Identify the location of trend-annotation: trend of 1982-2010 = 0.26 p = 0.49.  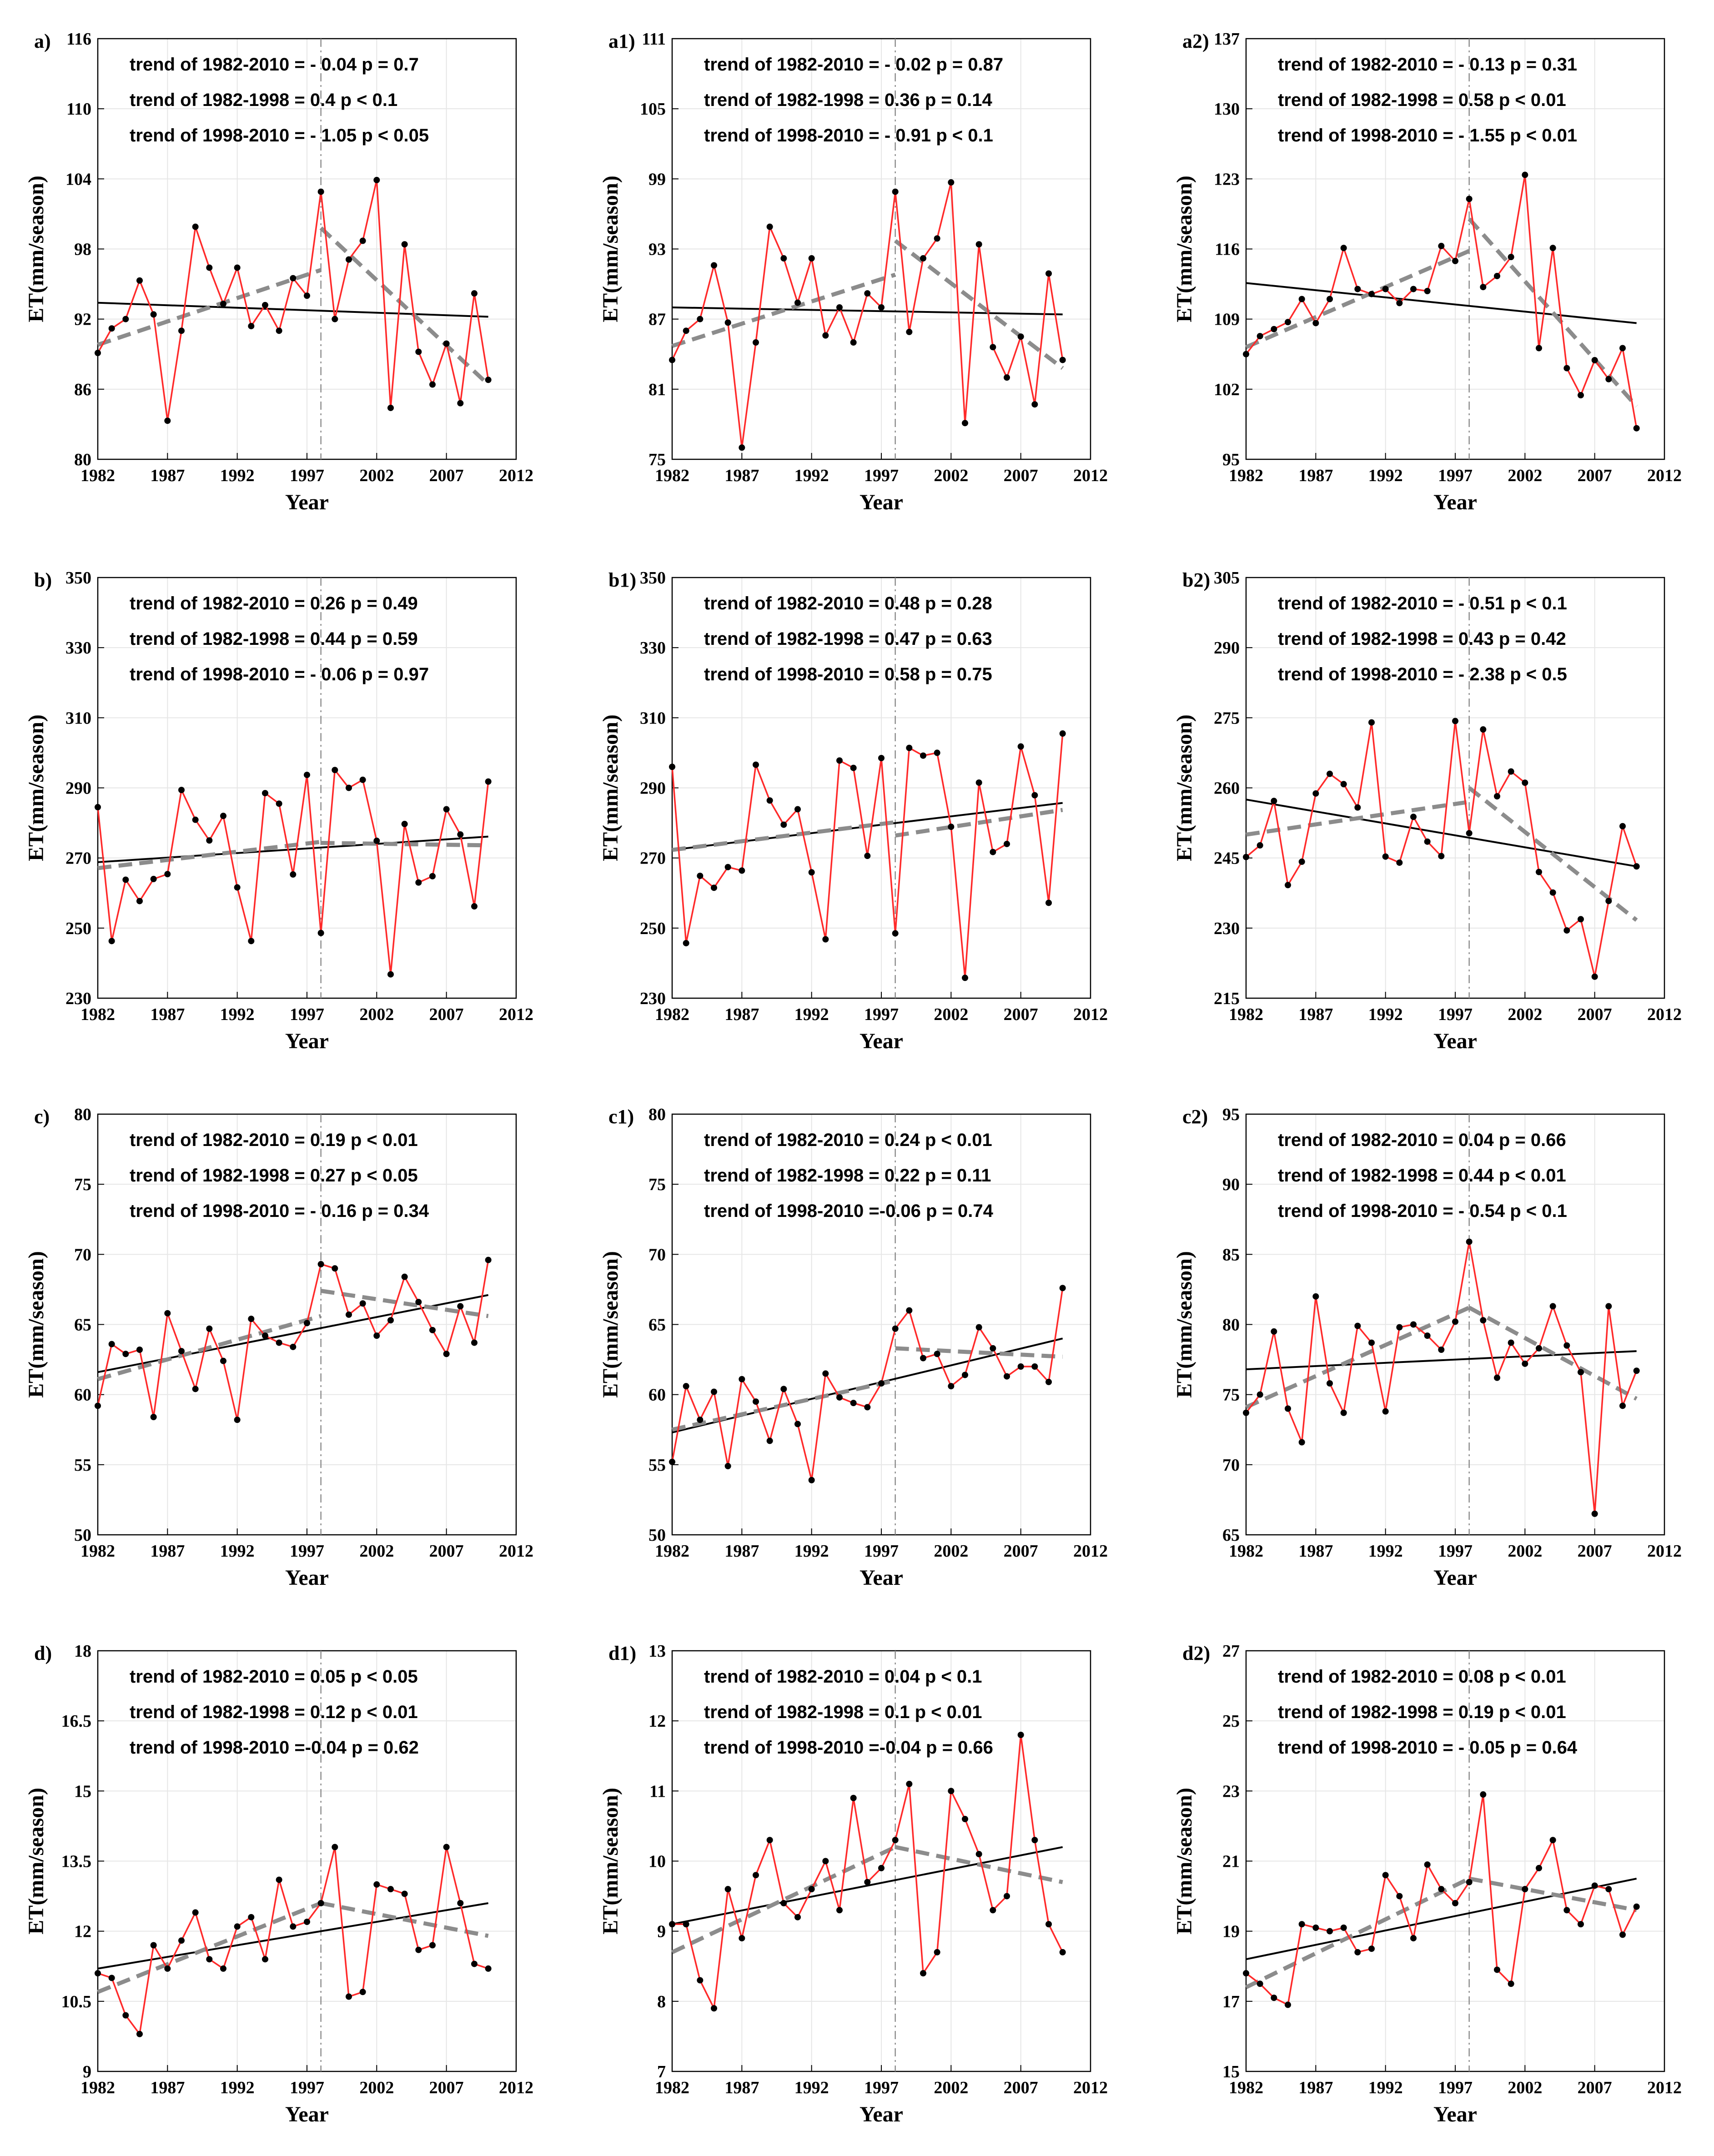
(274, 603).